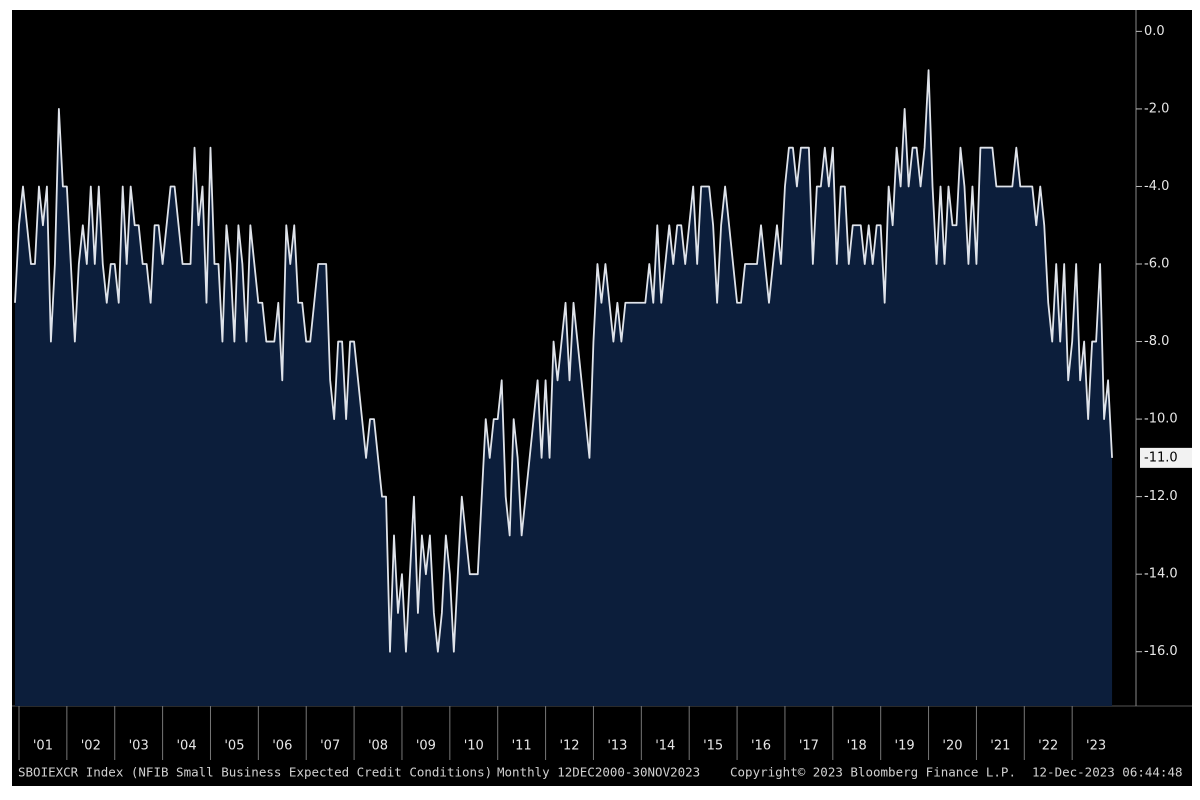 This screenshot has width=1200, height=800. I want to click on x-tick-label: '08, so click(378, 746).